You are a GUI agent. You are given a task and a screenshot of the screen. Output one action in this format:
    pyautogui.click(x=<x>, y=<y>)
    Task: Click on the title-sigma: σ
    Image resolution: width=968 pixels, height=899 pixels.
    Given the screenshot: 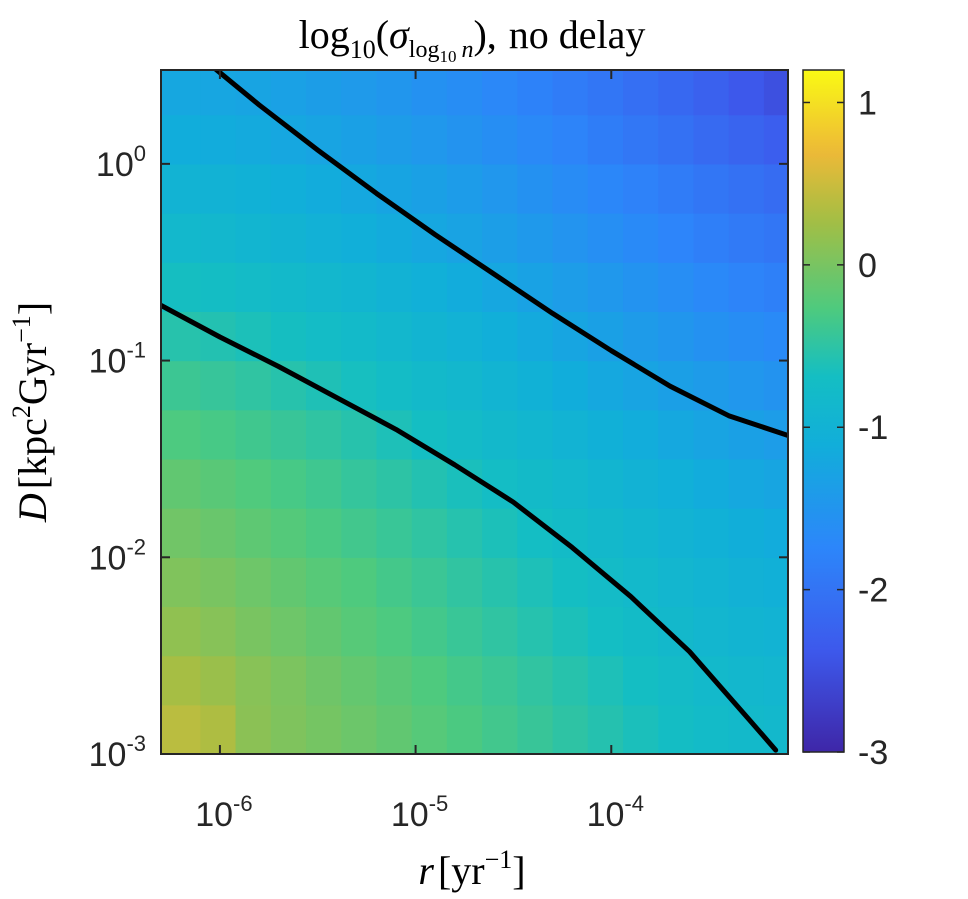 What is the action you would take?
    pyautogui.click(x=399, y=34)
    